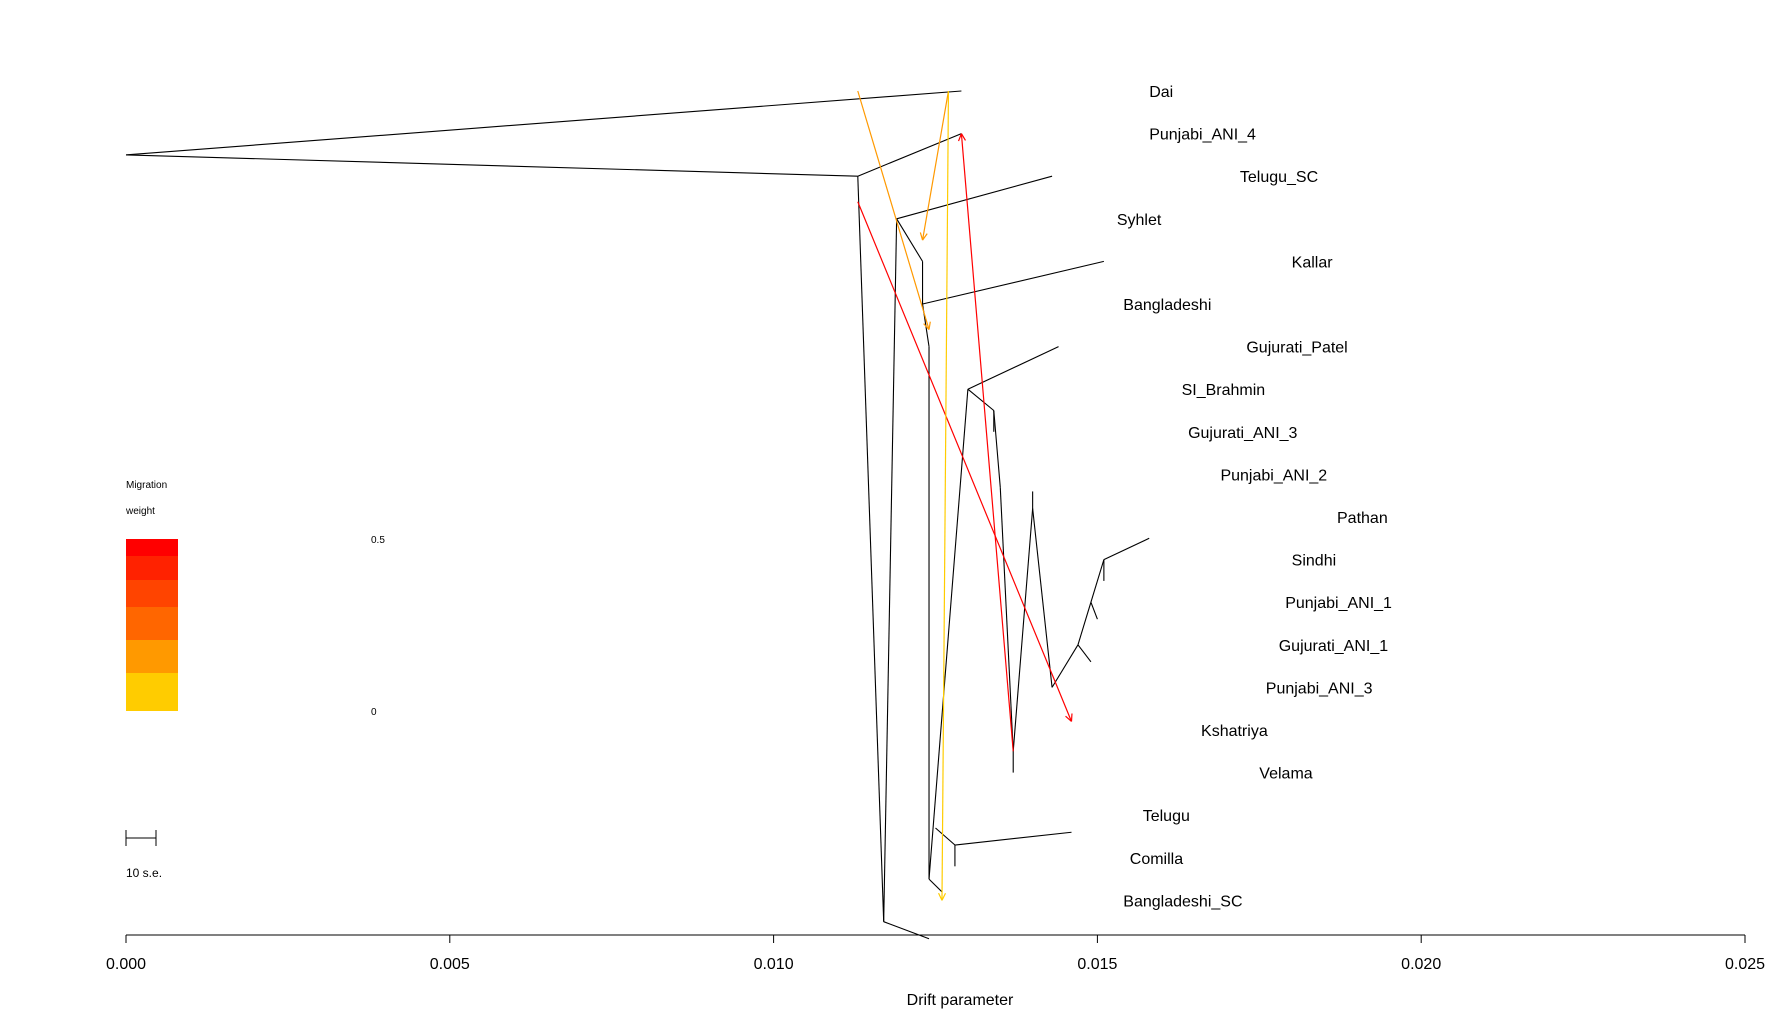  I want to click on leaf-label: Kshatriya, so click(1234, 731).